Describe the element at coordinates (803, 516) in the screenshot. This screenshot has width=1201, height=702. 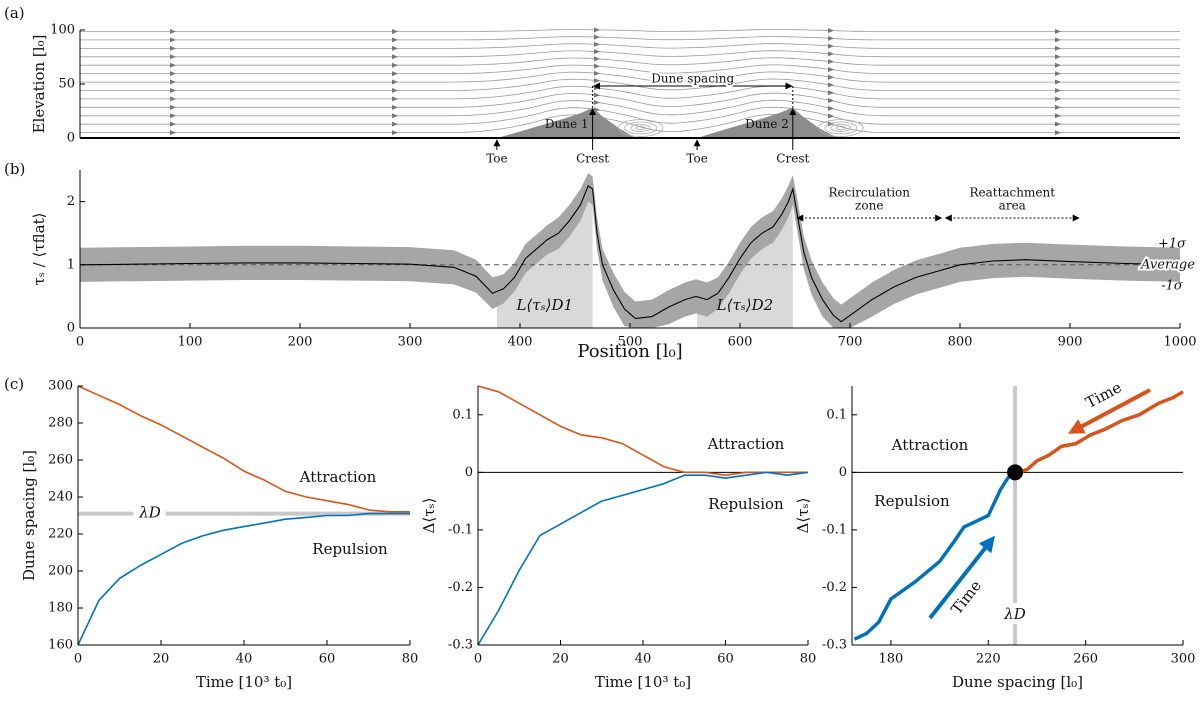
I see `y-axis-label: Δ⟨τₛ⟩` at that location.